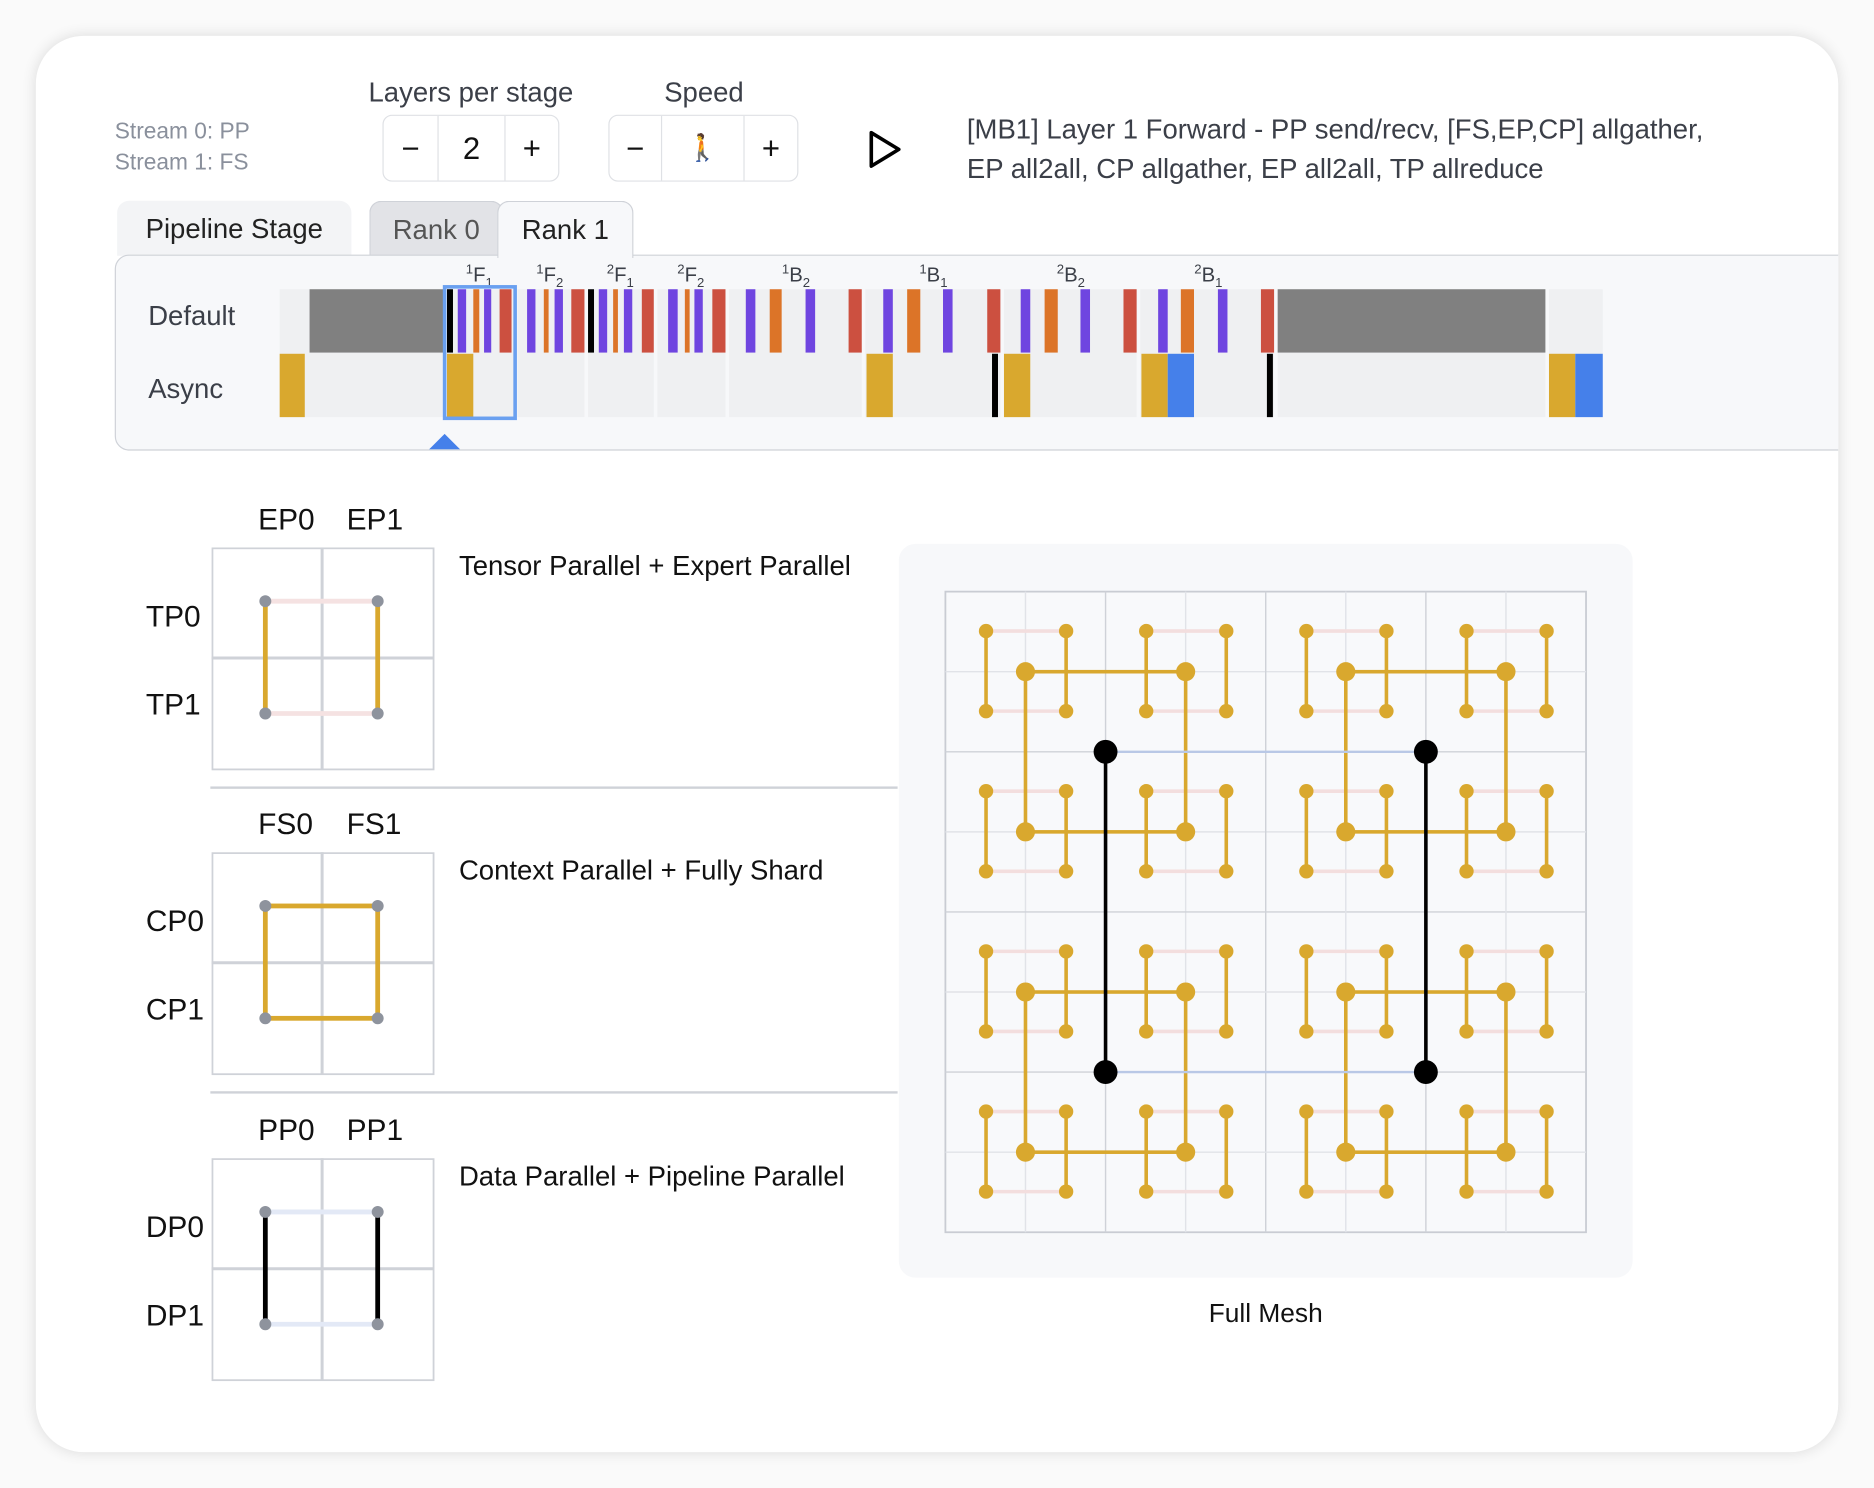  Describe the element at coordinates (620, 275) in the screenshot. I see `segment-phase: F` at that location.